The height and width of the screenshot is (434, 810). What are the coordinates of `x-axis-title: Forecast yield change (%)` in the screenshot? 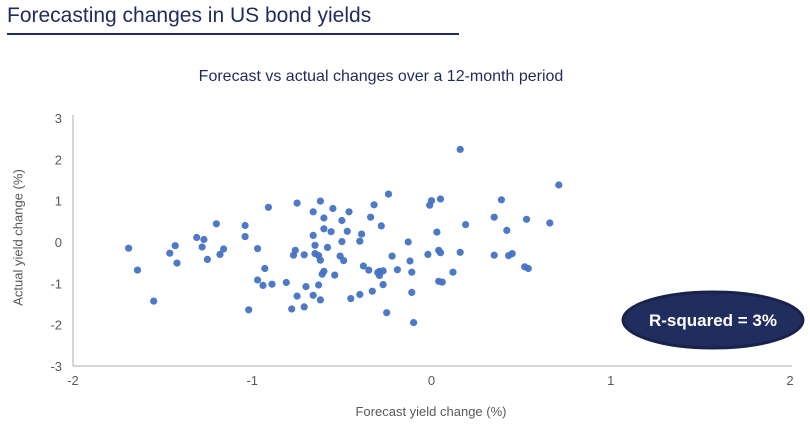 It's located at (431, 411).